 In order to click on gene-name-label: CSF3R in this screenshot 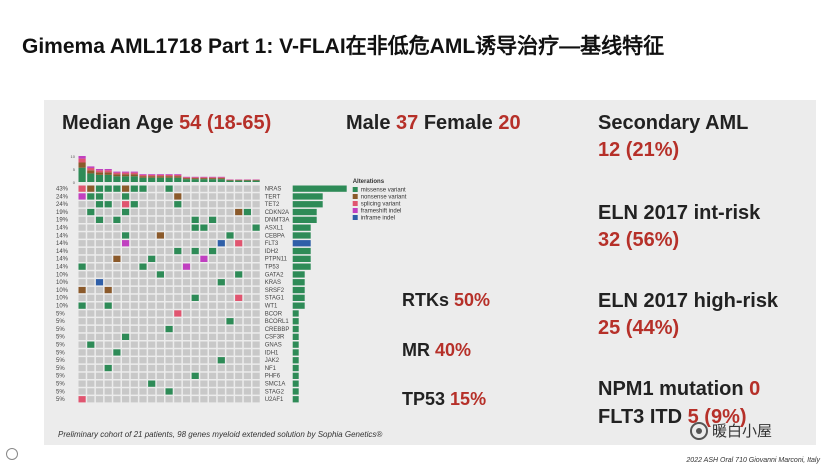, I will do `click(275, 338)`.